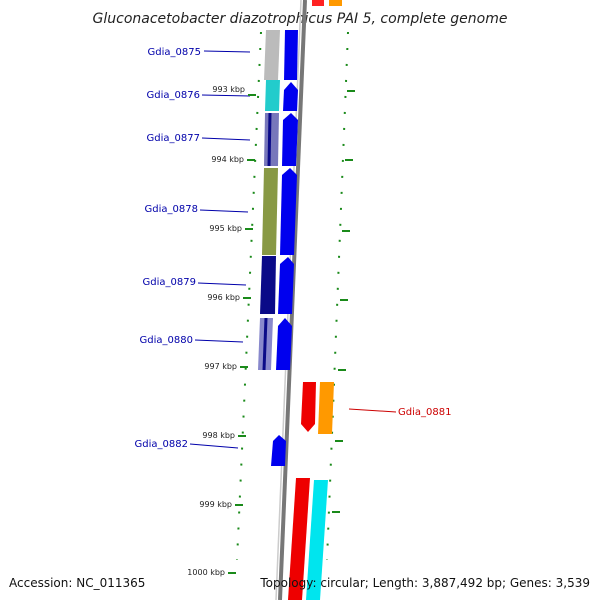 The height and width of the screenshot is (600, 600). Describe the element at coordinates (318, 3) in the screenshot. I see `top-red-feature` at that location.